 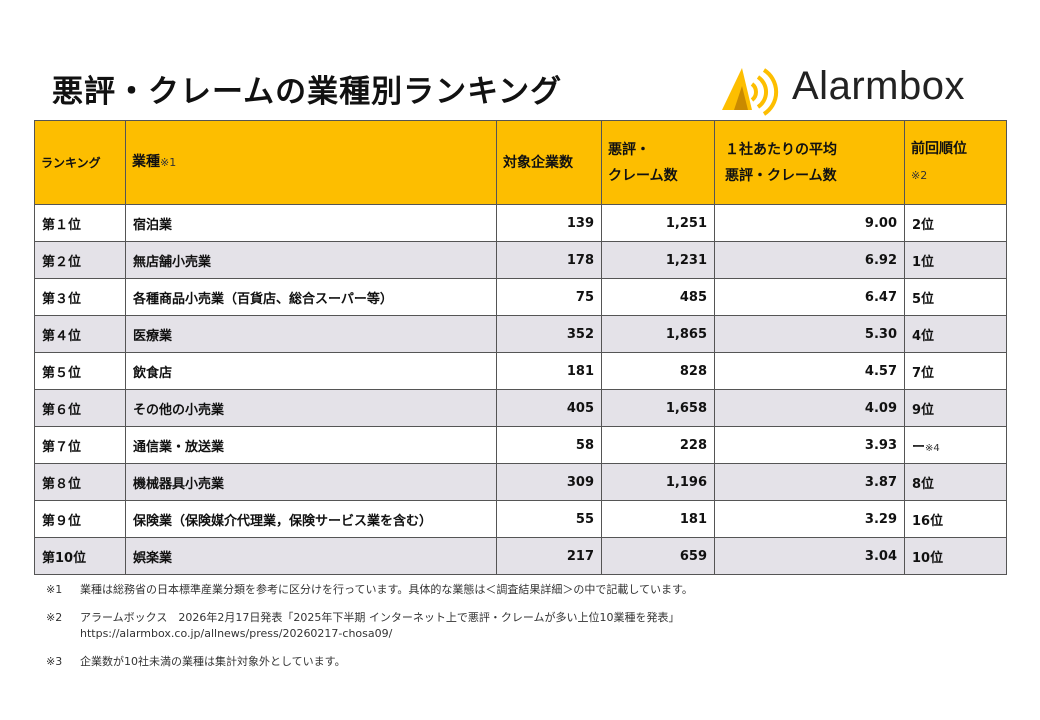 What do you see at coordinates (307, 92) in the screenshot?
I see `page-title: 悪評・クレームの業種別ランキング` at bounding box center [307, 92].